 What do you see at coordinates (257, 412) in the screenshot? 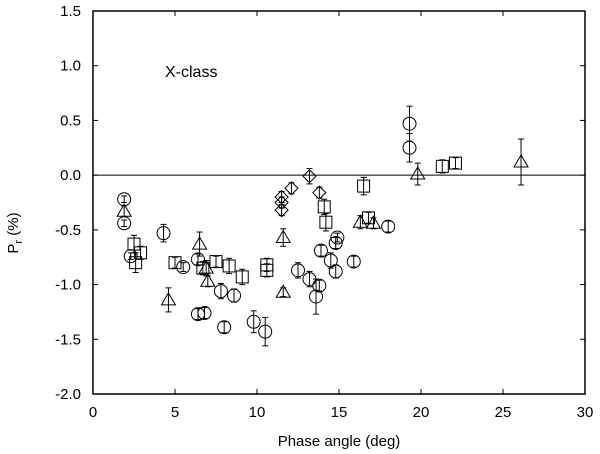
I see `x-tick-label: 10` at bounding box center [257, 412].